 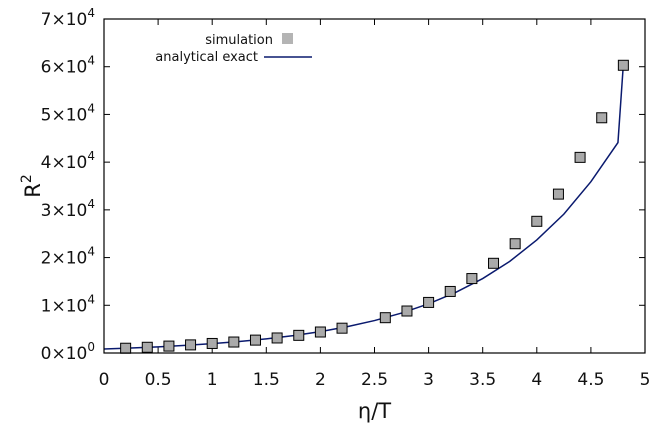 What do you see at coordinates (212, 380) in the screenshot?
I see `x-tick-label: 1` at bounding box center [212, 380].